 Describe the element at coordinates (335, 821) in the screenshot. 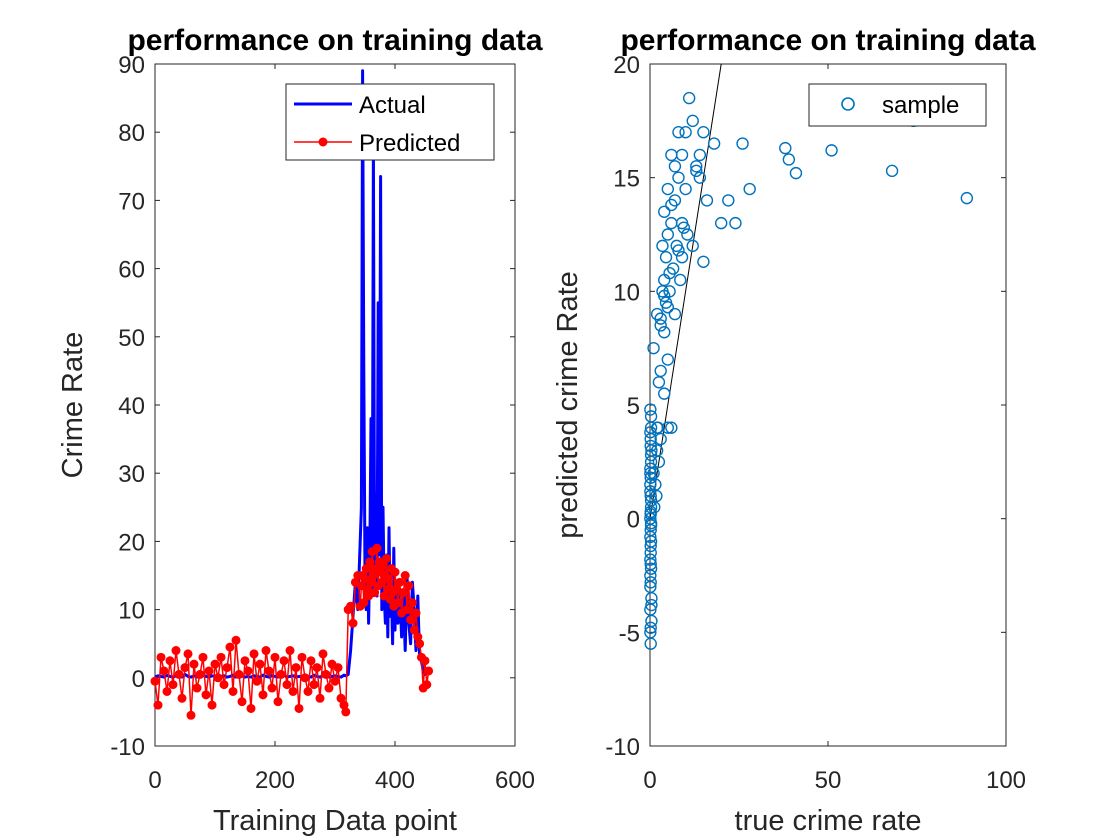

I see `left-x-axis-label: Training Data point` at that location.